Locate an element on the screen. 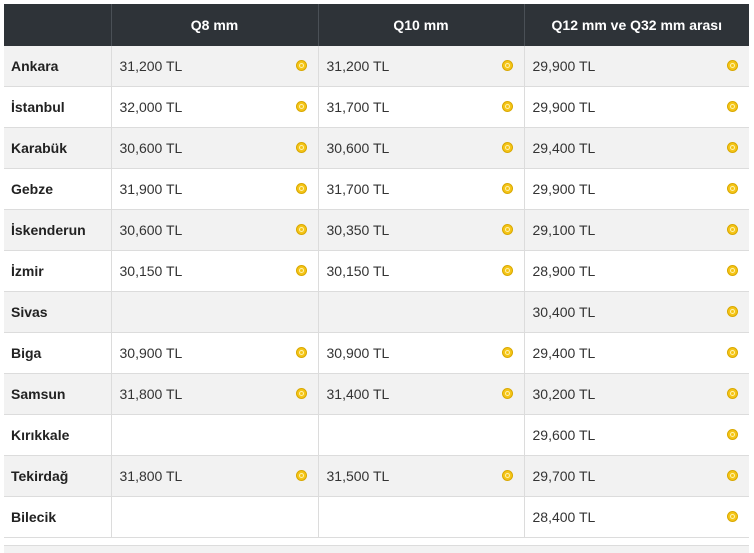 This screenshot has height=553, width=754. price-cell-q10: 30,600 TL is located at coordinates (421, 148).